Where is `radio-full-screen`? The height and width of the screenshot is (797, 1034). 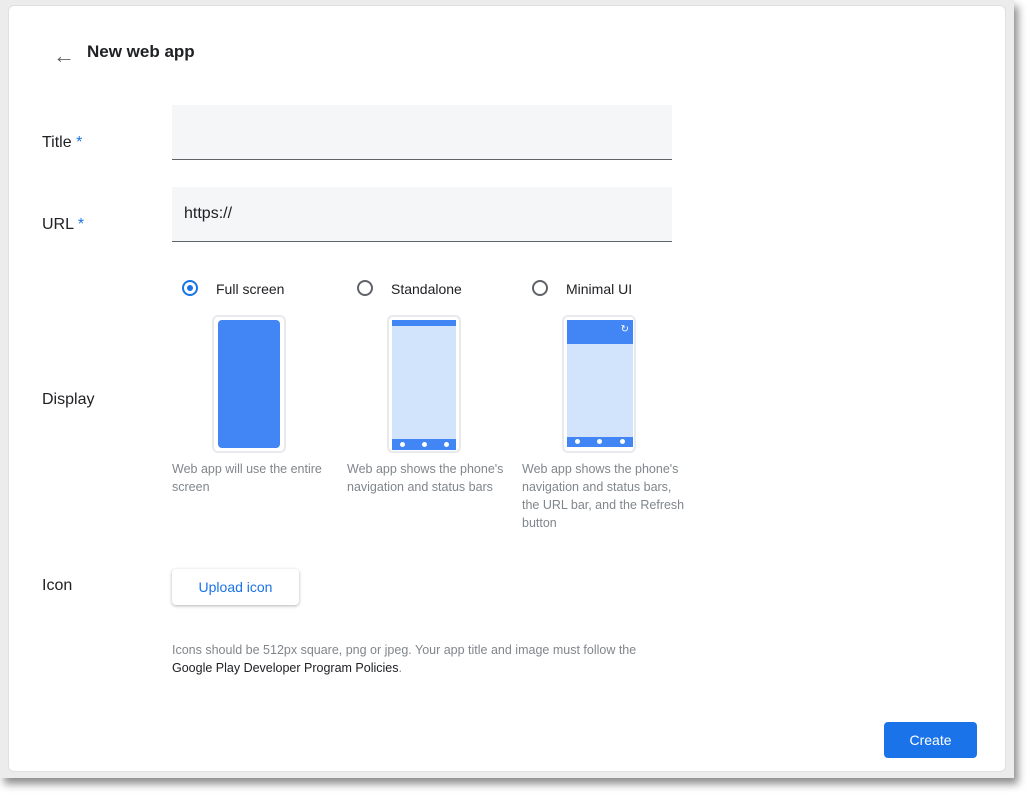
radio-full-screen is located at coordinates (190, 288).